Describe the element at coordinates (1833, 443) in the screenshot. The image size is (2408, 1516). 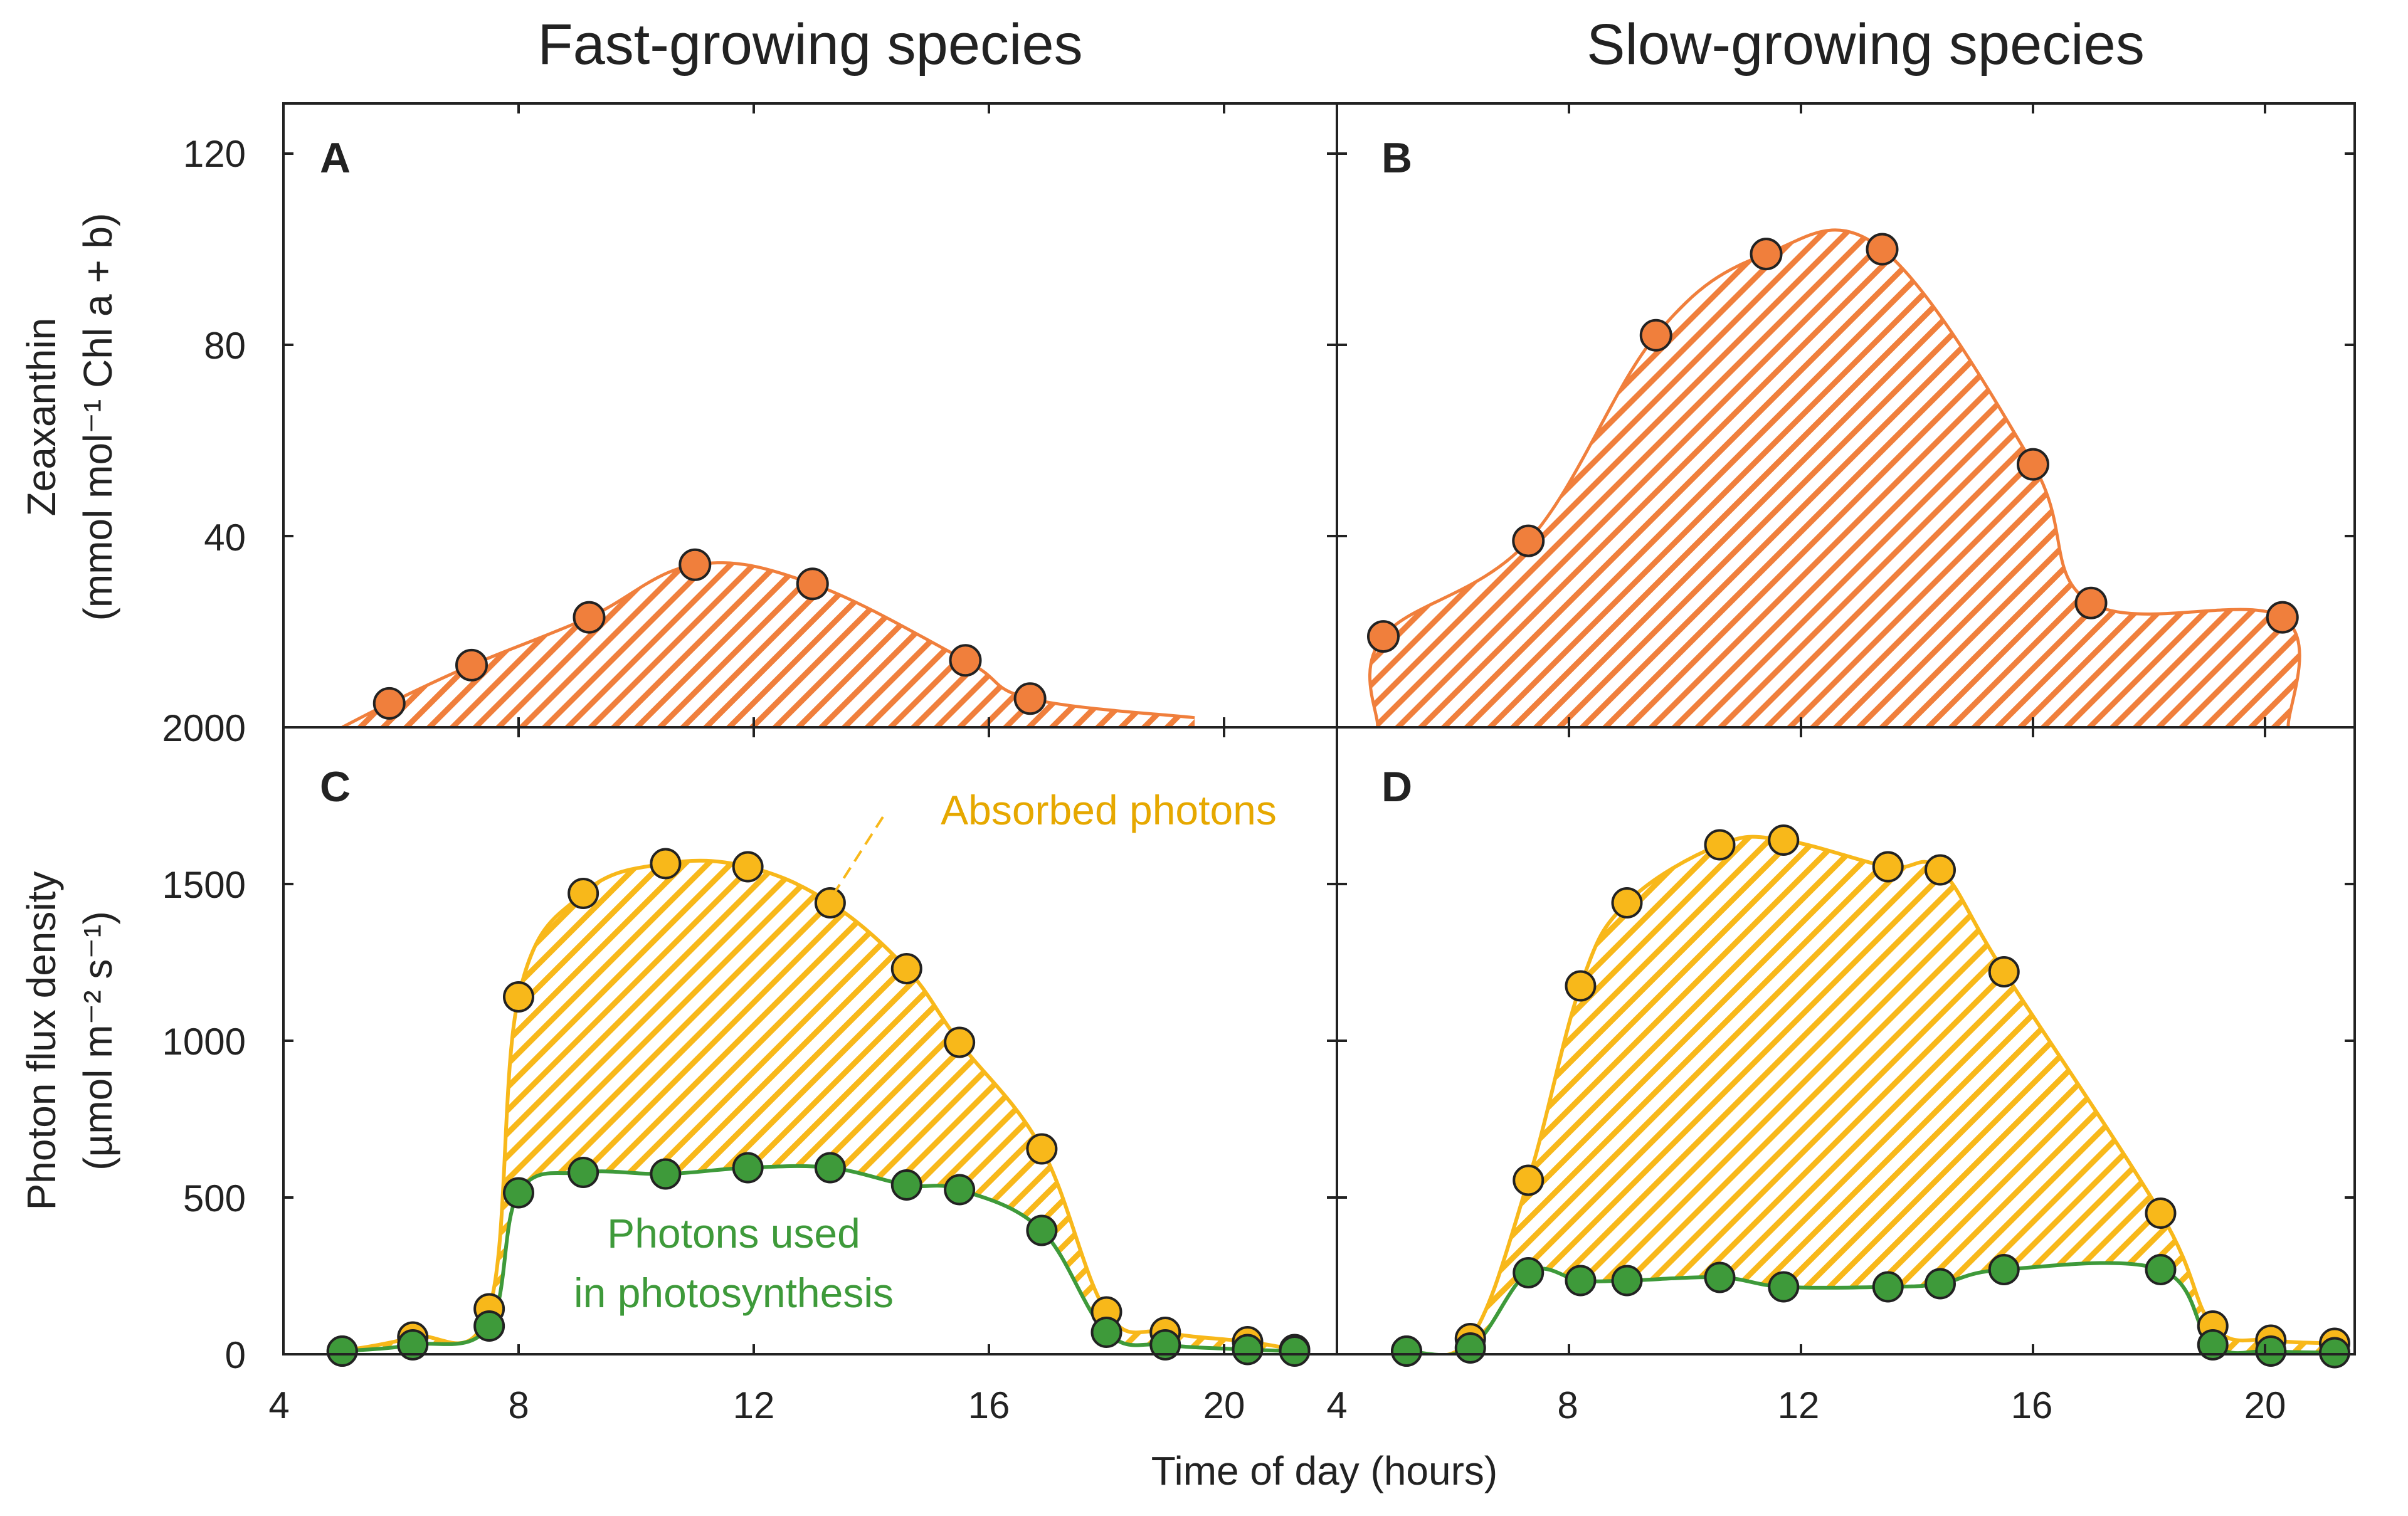
I see `panel-b-markers` at that location.